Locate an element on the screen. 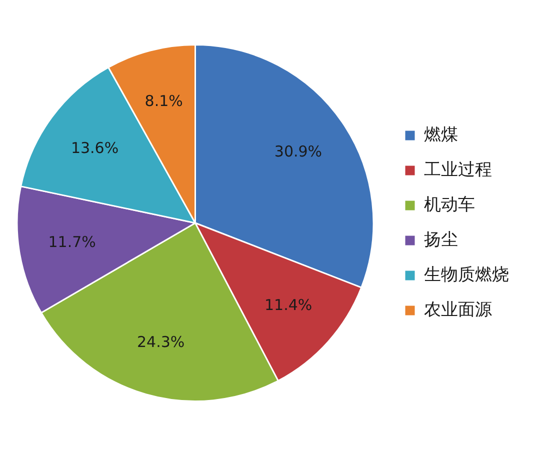 This screenshot has height=460, width=549. data-label: 24.3% is located at coordinates (160, 341).